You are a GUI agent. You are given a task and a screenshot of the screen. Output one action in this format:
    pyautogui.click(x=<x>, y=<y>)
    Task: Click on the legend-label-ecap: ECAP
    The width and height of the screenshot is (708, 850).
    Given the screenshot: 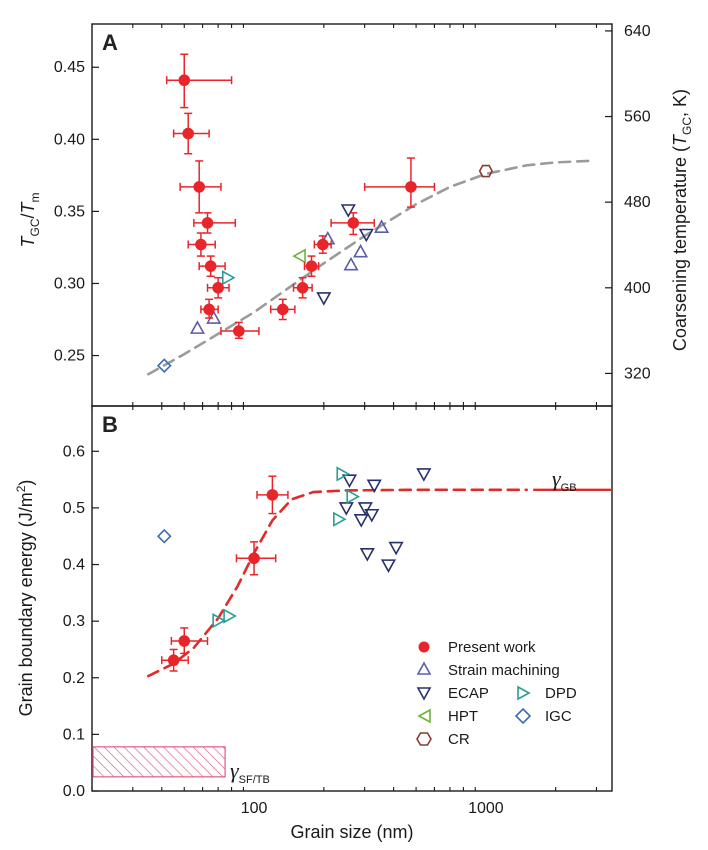 What is the action you would take?
    pyautogui.click(x=468, y=693)
    